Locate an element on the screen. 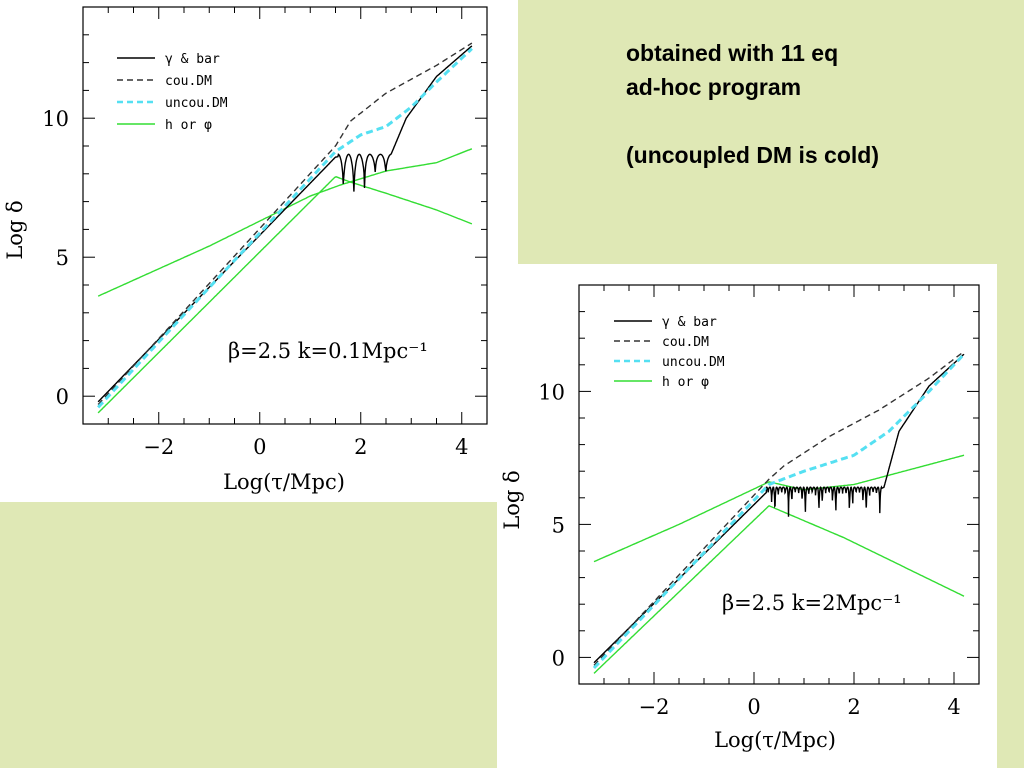  series--bar-line is located at coordinates (779, 508).